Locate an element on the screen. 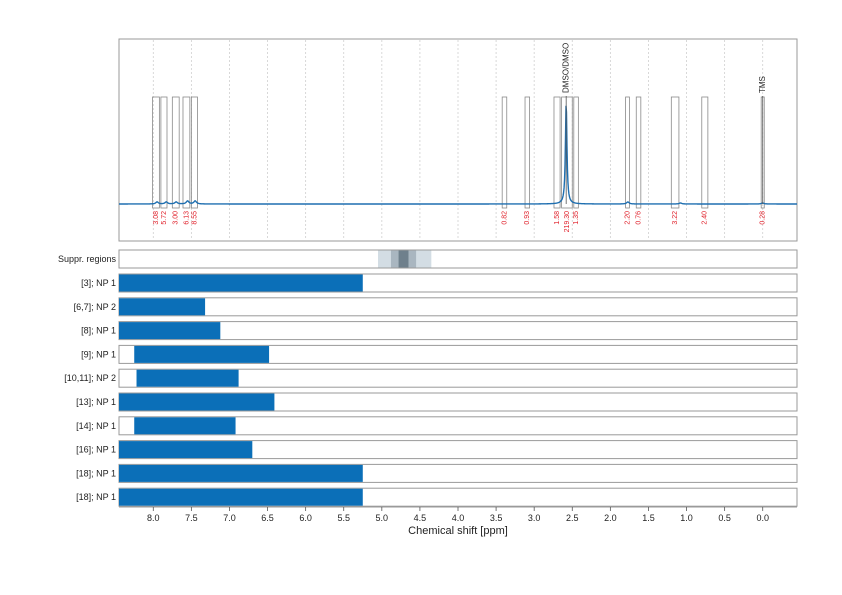 The width and height of the screenshot is (842, 595). x-tick-label: 7.0 is located at coordinates (229, 518).